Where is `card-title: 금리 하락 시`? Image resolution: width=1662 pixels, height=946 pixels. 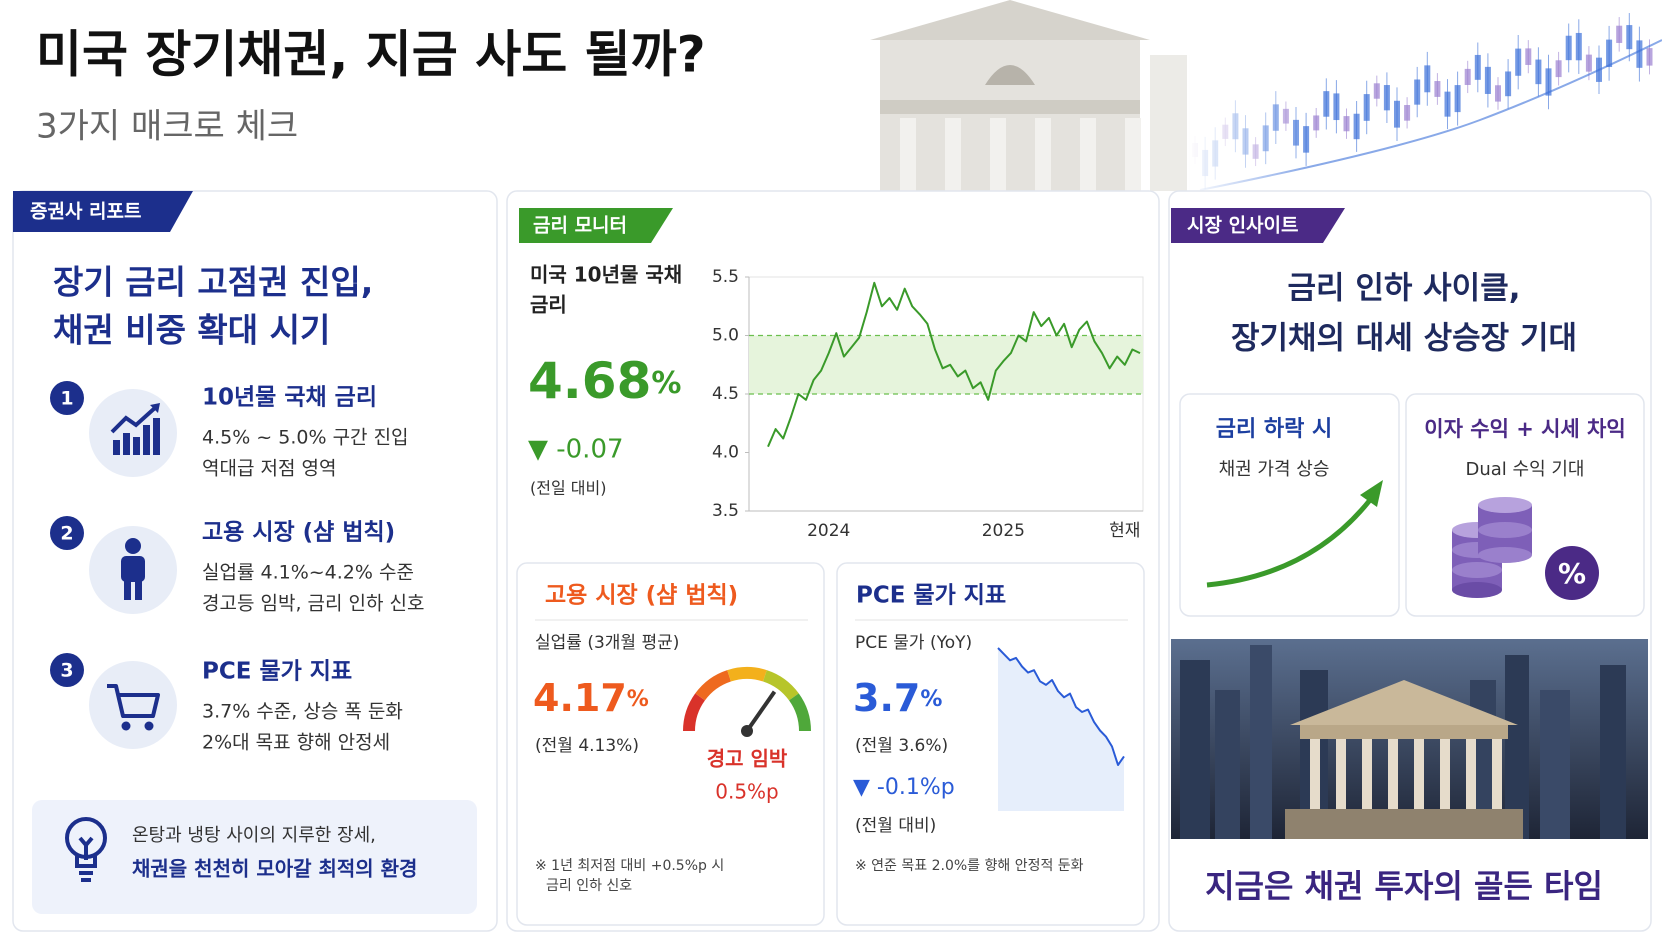 card-title: 금리 하락 시 is located at coordinates (1274, 429).